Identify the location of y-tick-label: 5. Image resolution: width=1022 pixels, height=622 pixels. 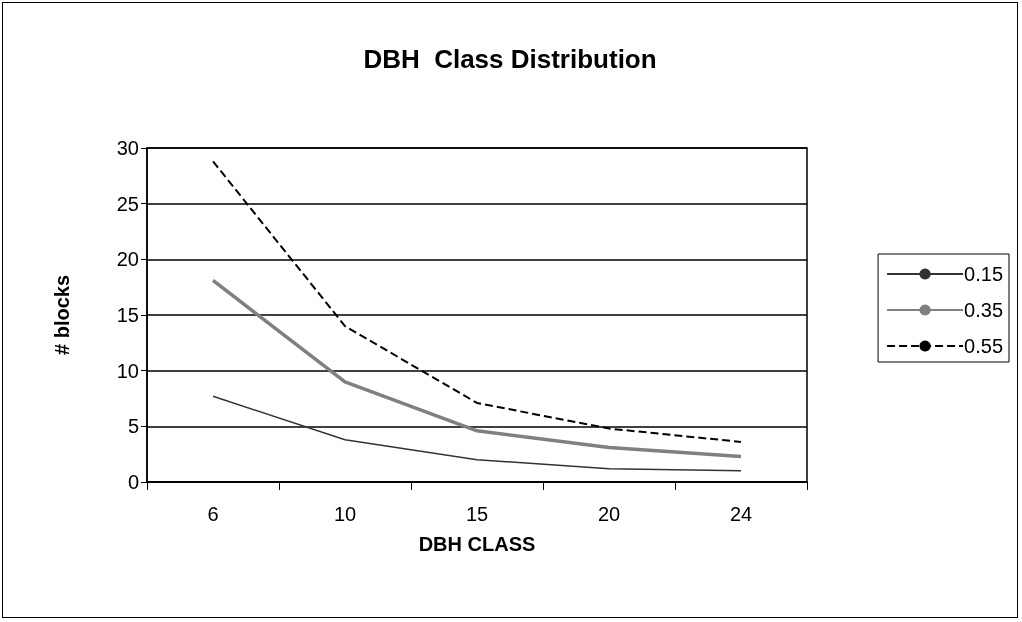
(133, 426).